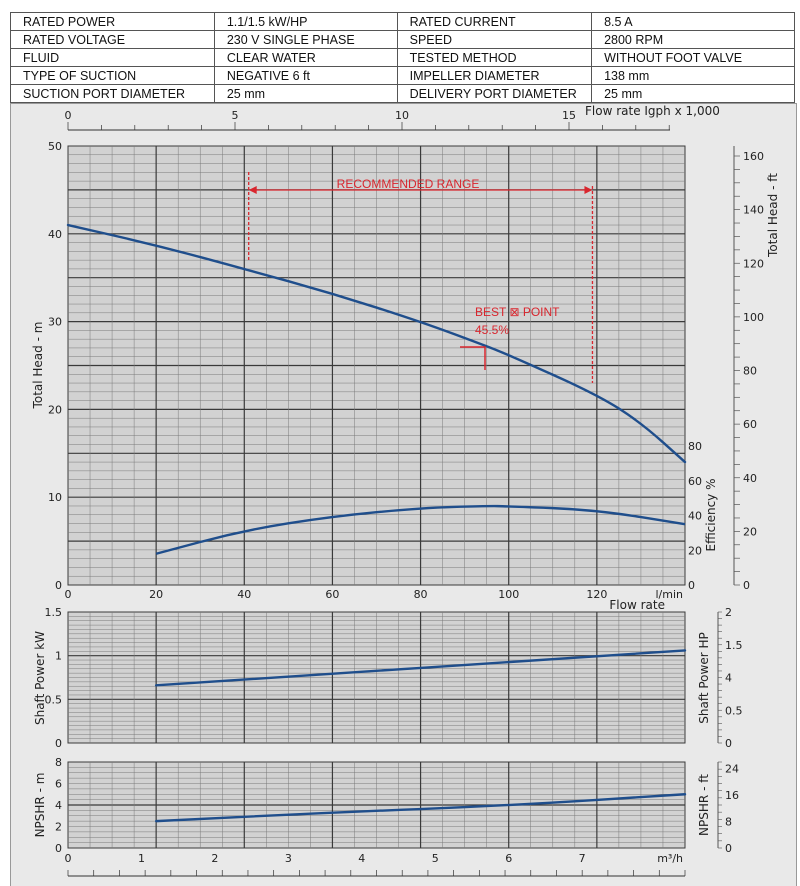 The height and width of the screenshot is (886, 800). Describe the element at coordinates (732, 769) in the screenshot. I see `npshr-ft-tick-label: 24` at that location.